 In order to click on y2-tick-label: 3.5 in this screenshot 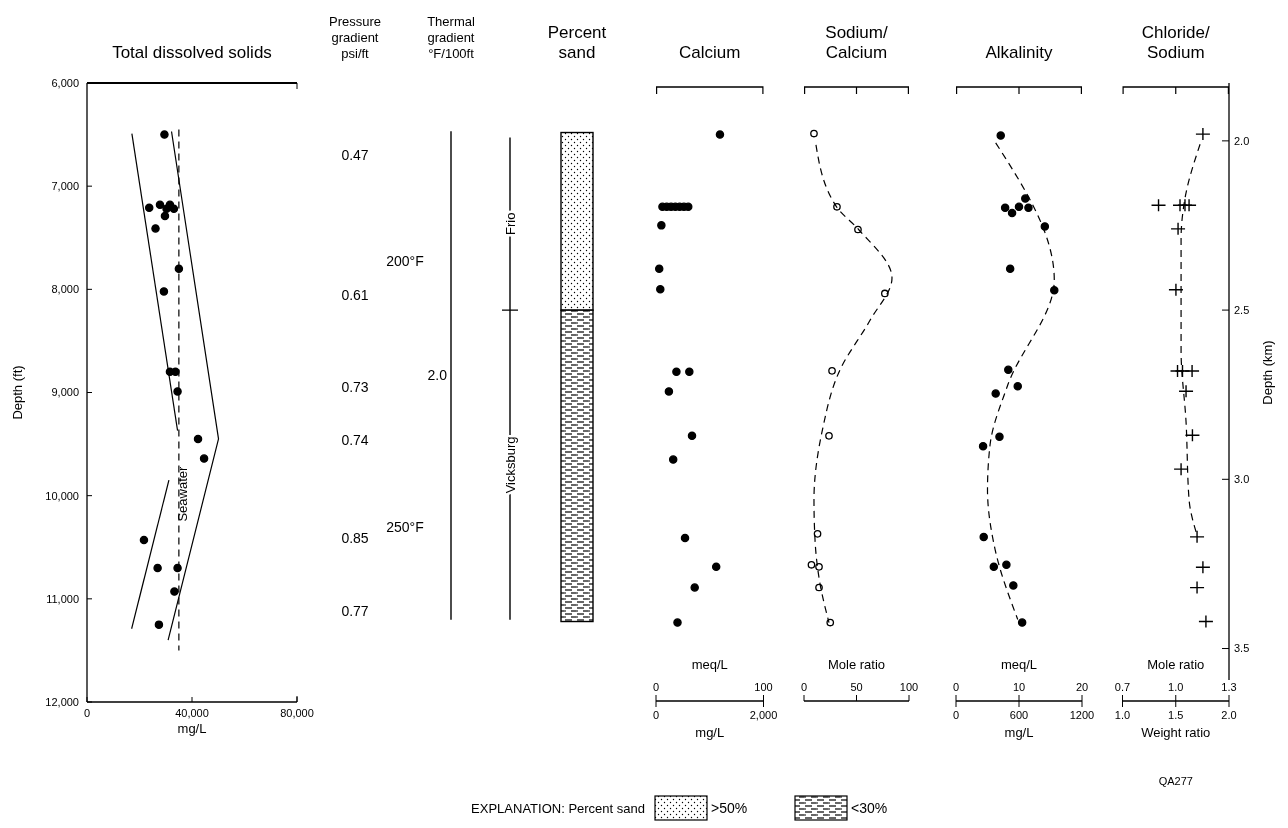, I will do `click(1242, 648)`.